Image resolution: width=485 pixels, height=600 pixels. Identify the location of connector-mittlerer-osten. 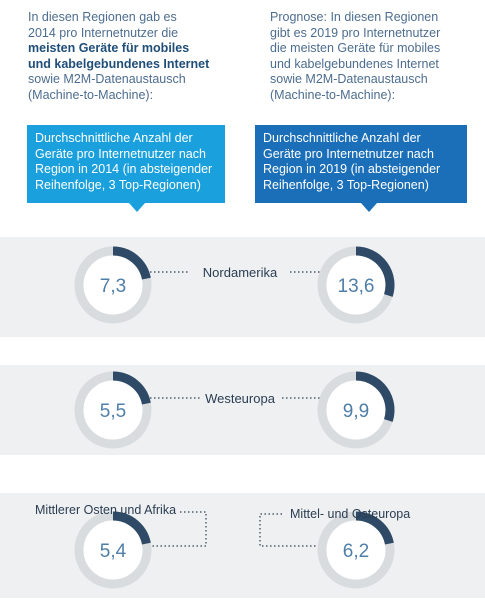
(178, 529).